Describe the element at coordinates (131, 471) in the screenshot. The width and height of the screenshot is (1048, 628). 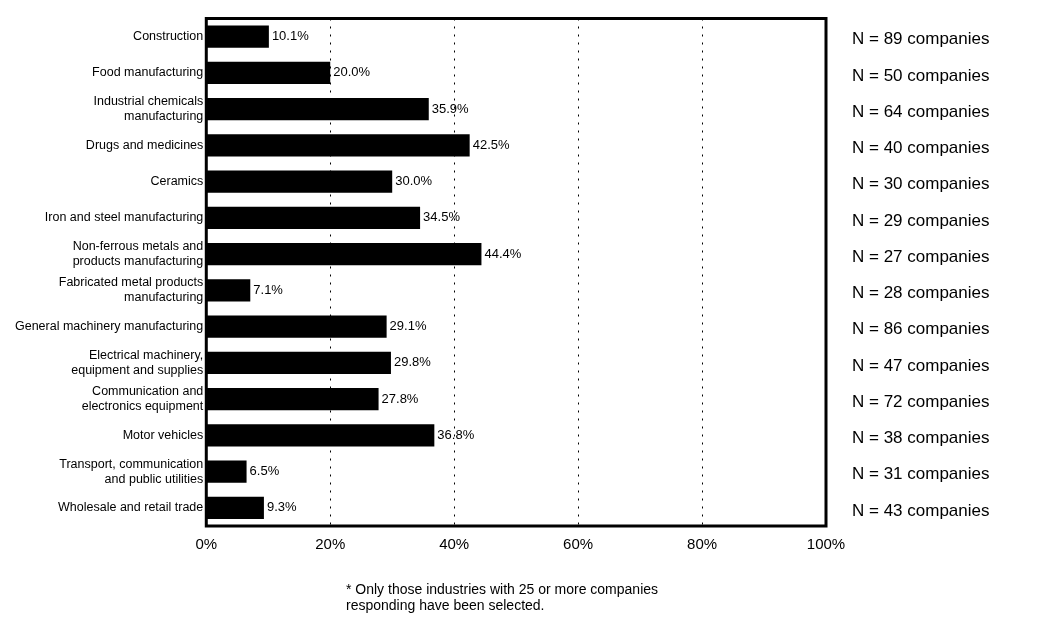
I see `y-tick-label: Transport, communication and public utilities` at that location.